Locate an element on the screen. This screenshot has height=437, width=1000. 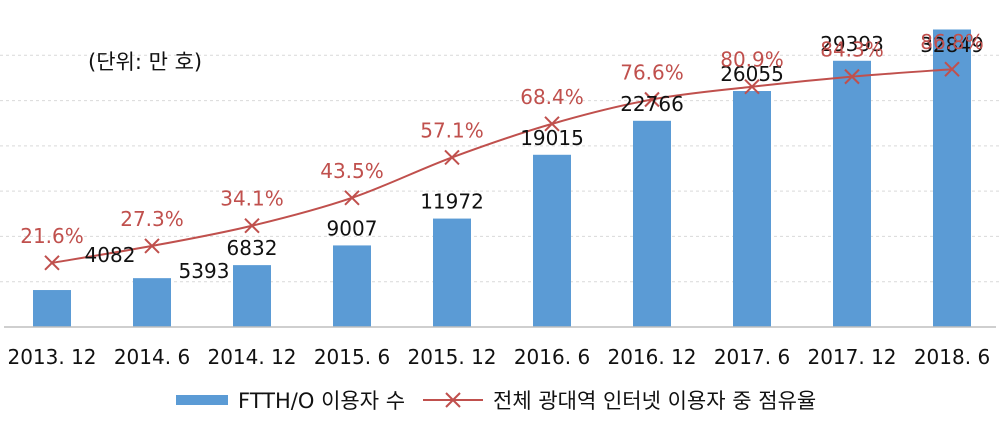
x-tick-label-9: 2018. 6 is located at coordinates (952, 357).